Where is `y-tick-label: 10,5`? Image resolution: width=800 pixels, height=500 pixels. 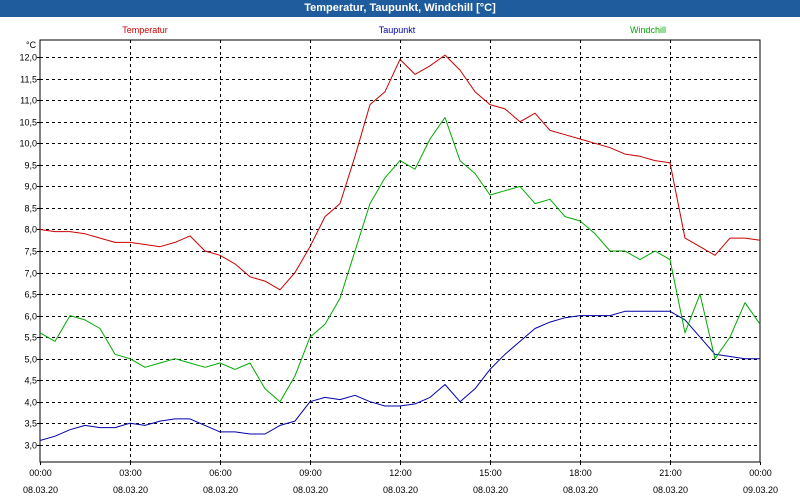
y-tick-label: 10,5 is located at coordinates (28, 123).